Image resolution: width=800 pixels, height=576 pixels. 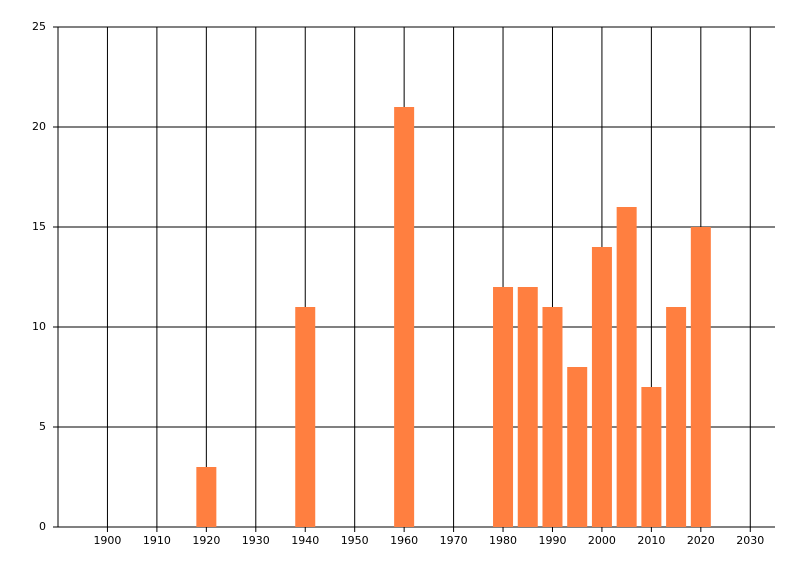 What do you see at coordinates (42, 526) in the screenshot?
I see `y-tick-label: 0` at bounding box center [42, 526].